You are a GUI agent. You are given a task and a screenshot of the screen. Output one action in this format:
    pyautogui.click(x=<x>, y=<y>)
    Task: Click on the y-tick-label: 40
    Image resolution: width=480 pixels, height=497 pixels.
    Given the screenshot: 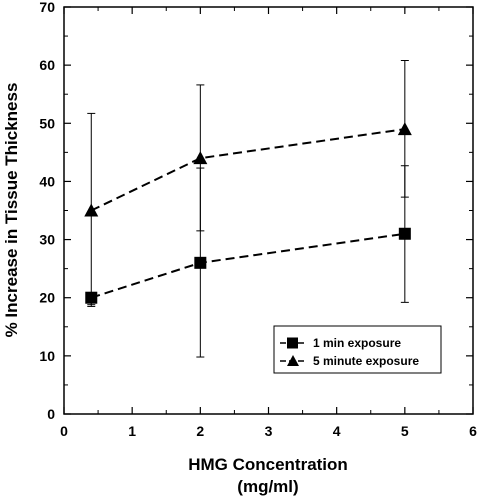 What is the action you would take?
    pyautogui.click(x=47, y=181)
    